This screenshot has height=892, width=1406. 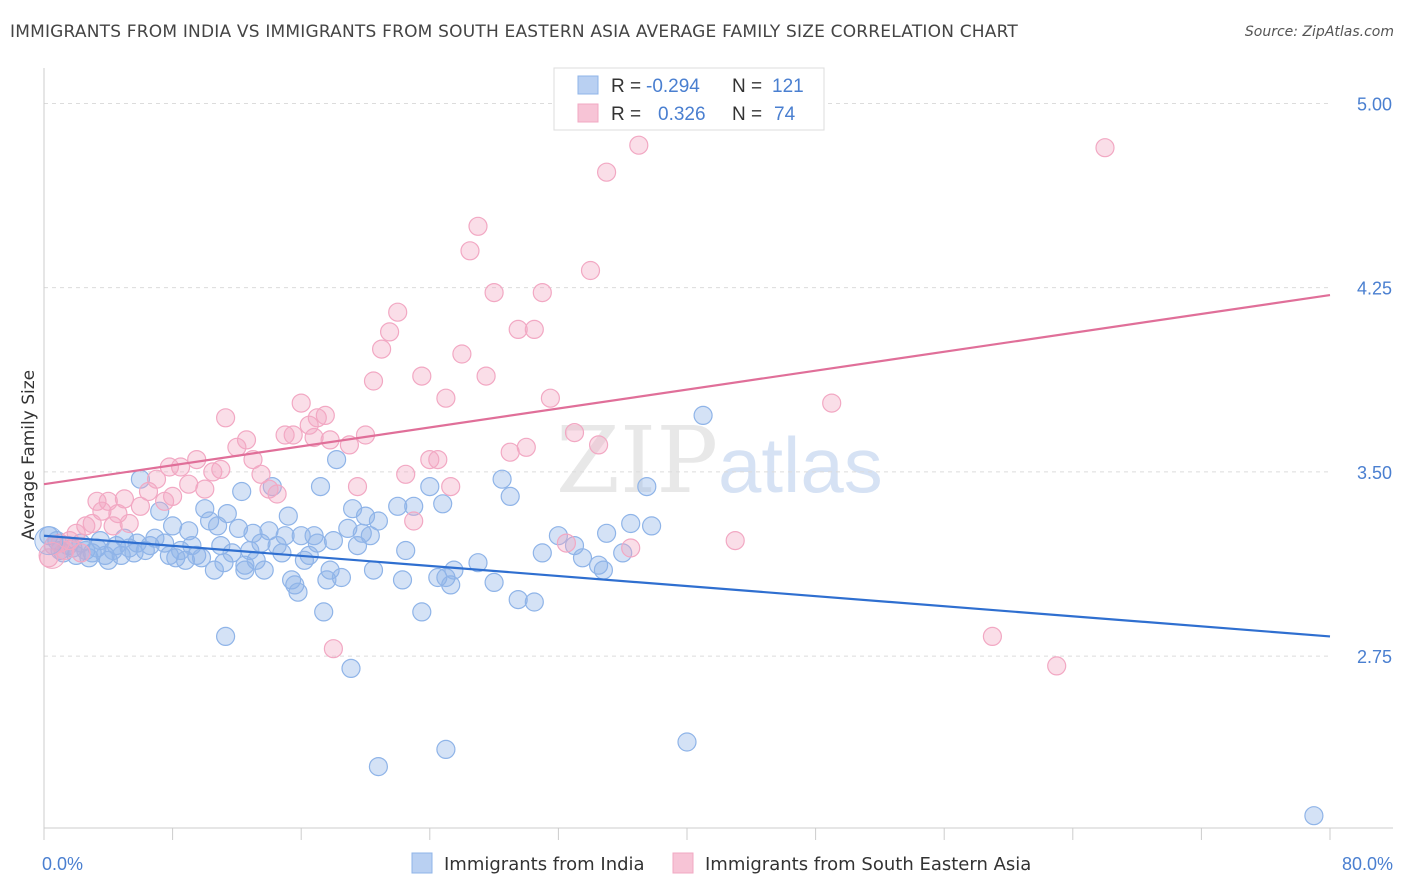 I want to click on watermark-atlas: atlas, so click(x=800, y=465).